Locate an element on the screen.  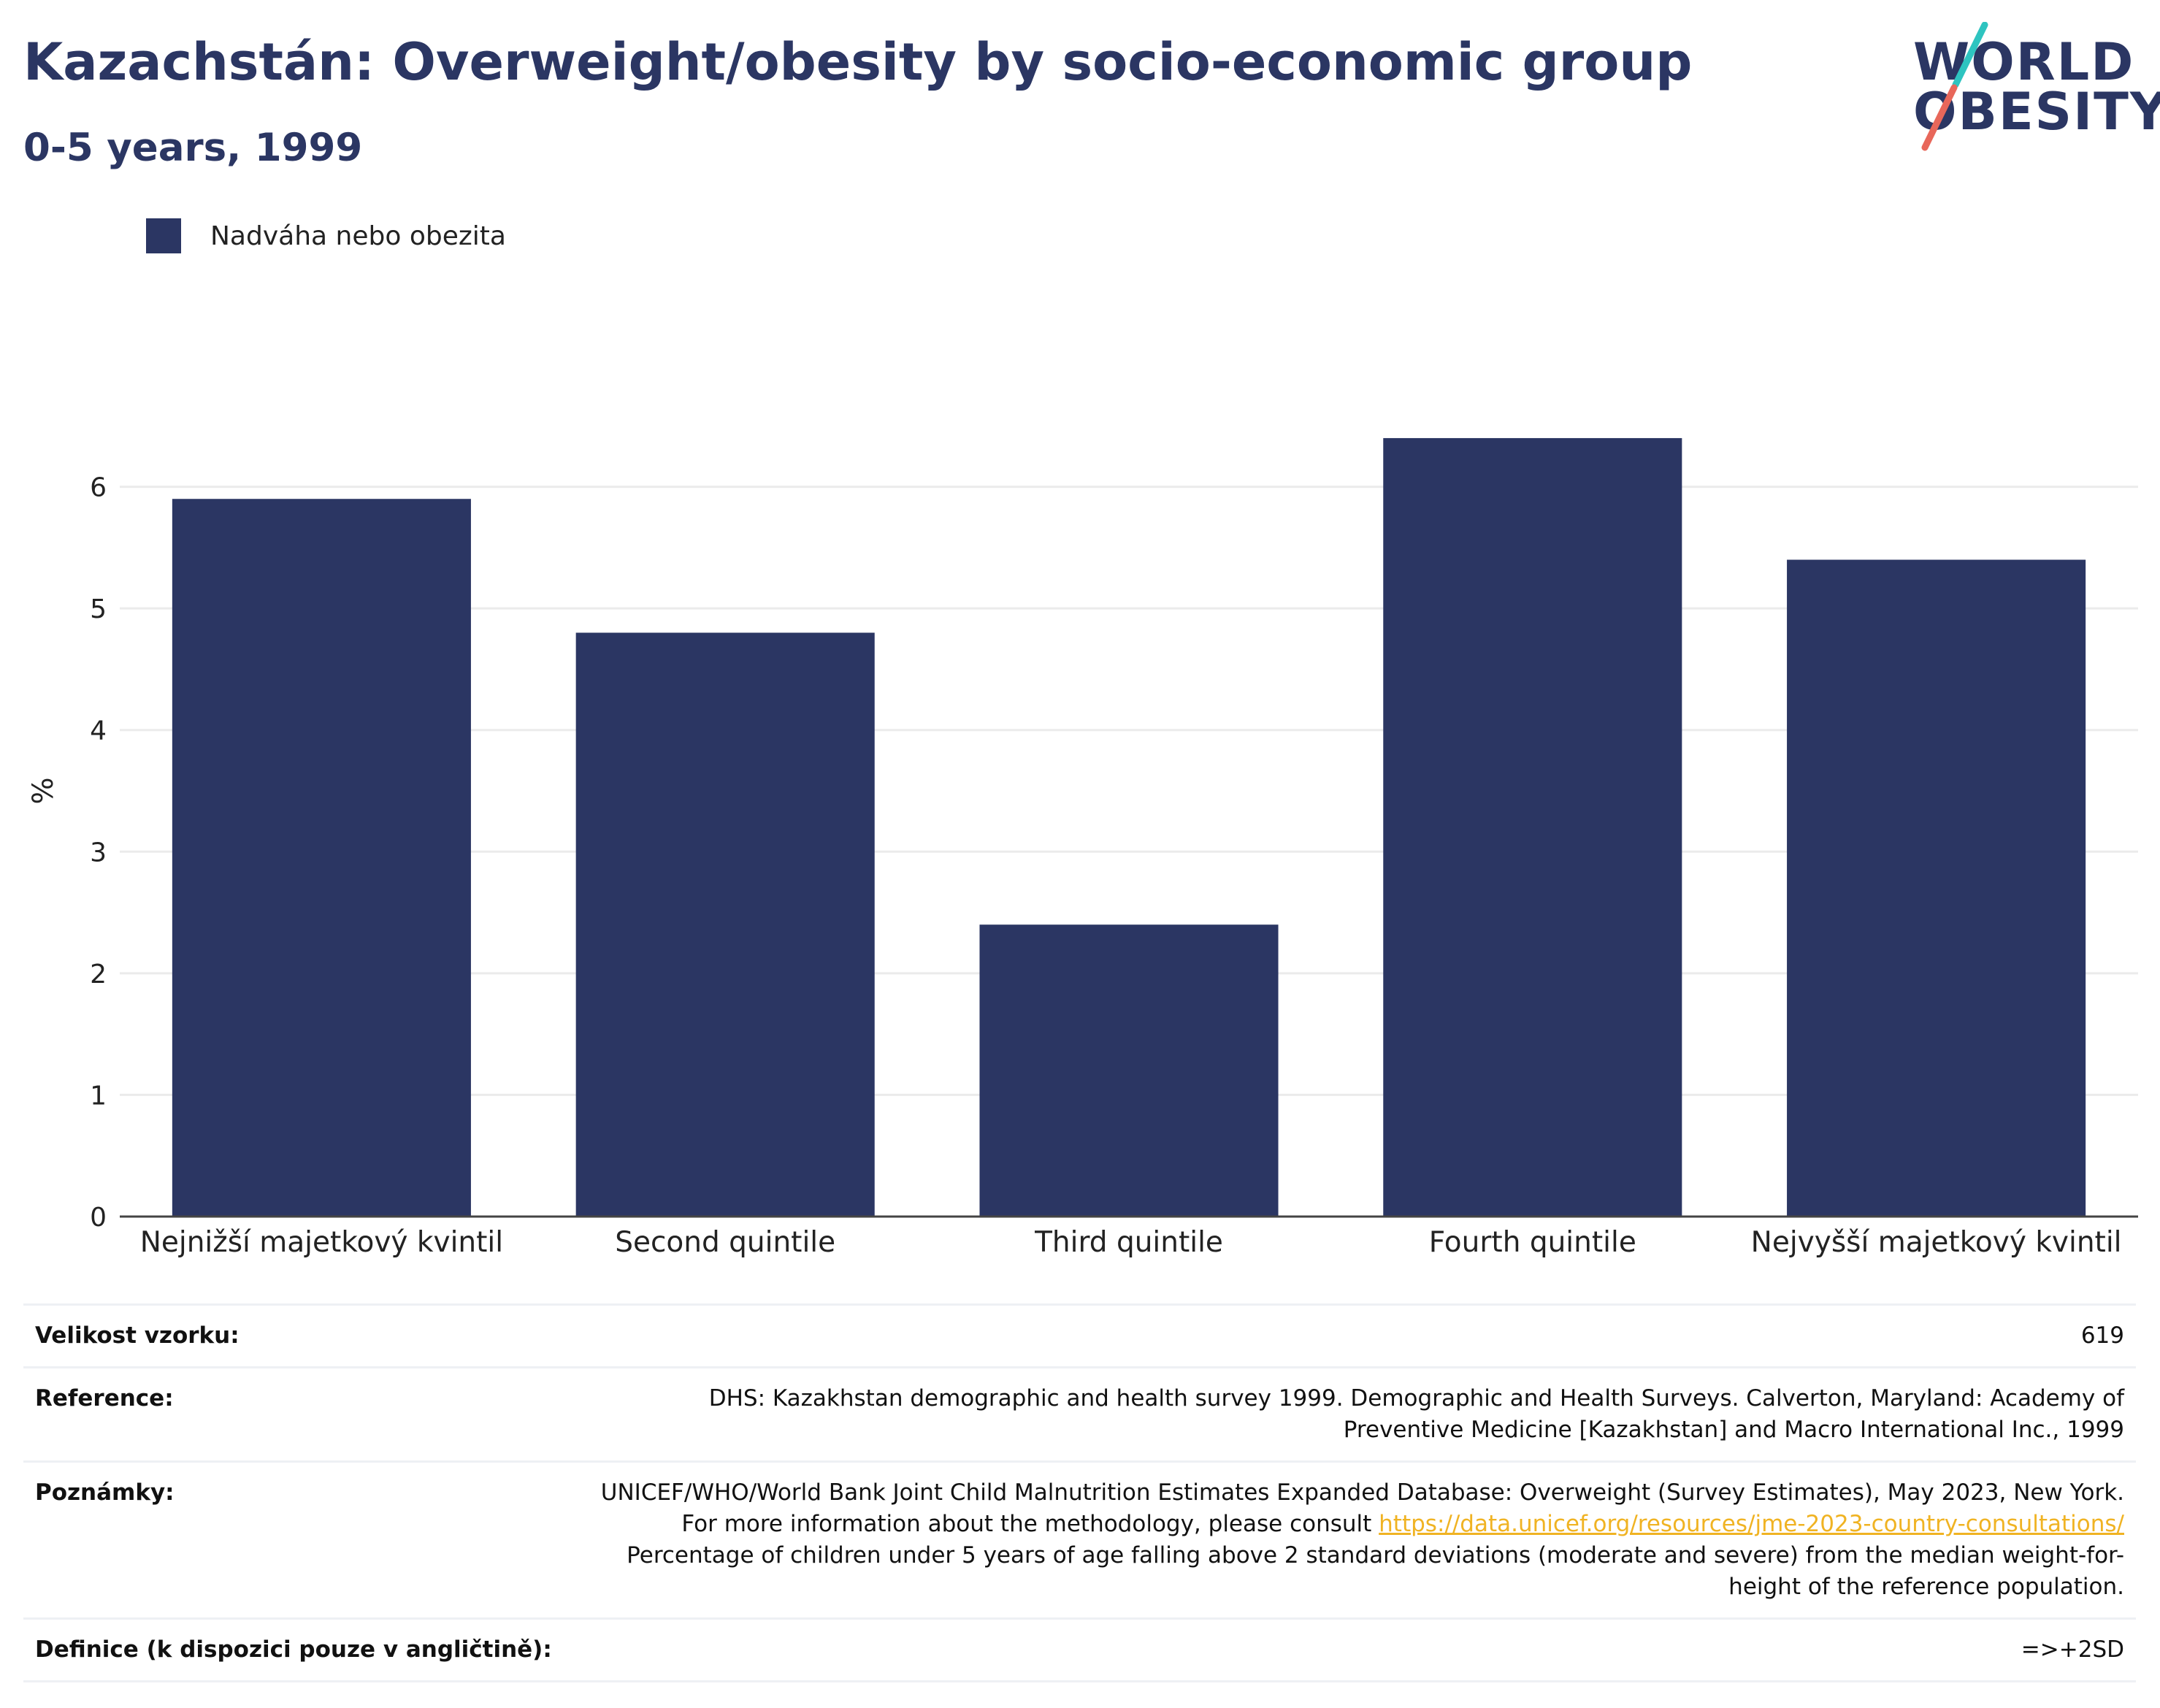
logo-slash-icon is located at coordinates (1955, 86).